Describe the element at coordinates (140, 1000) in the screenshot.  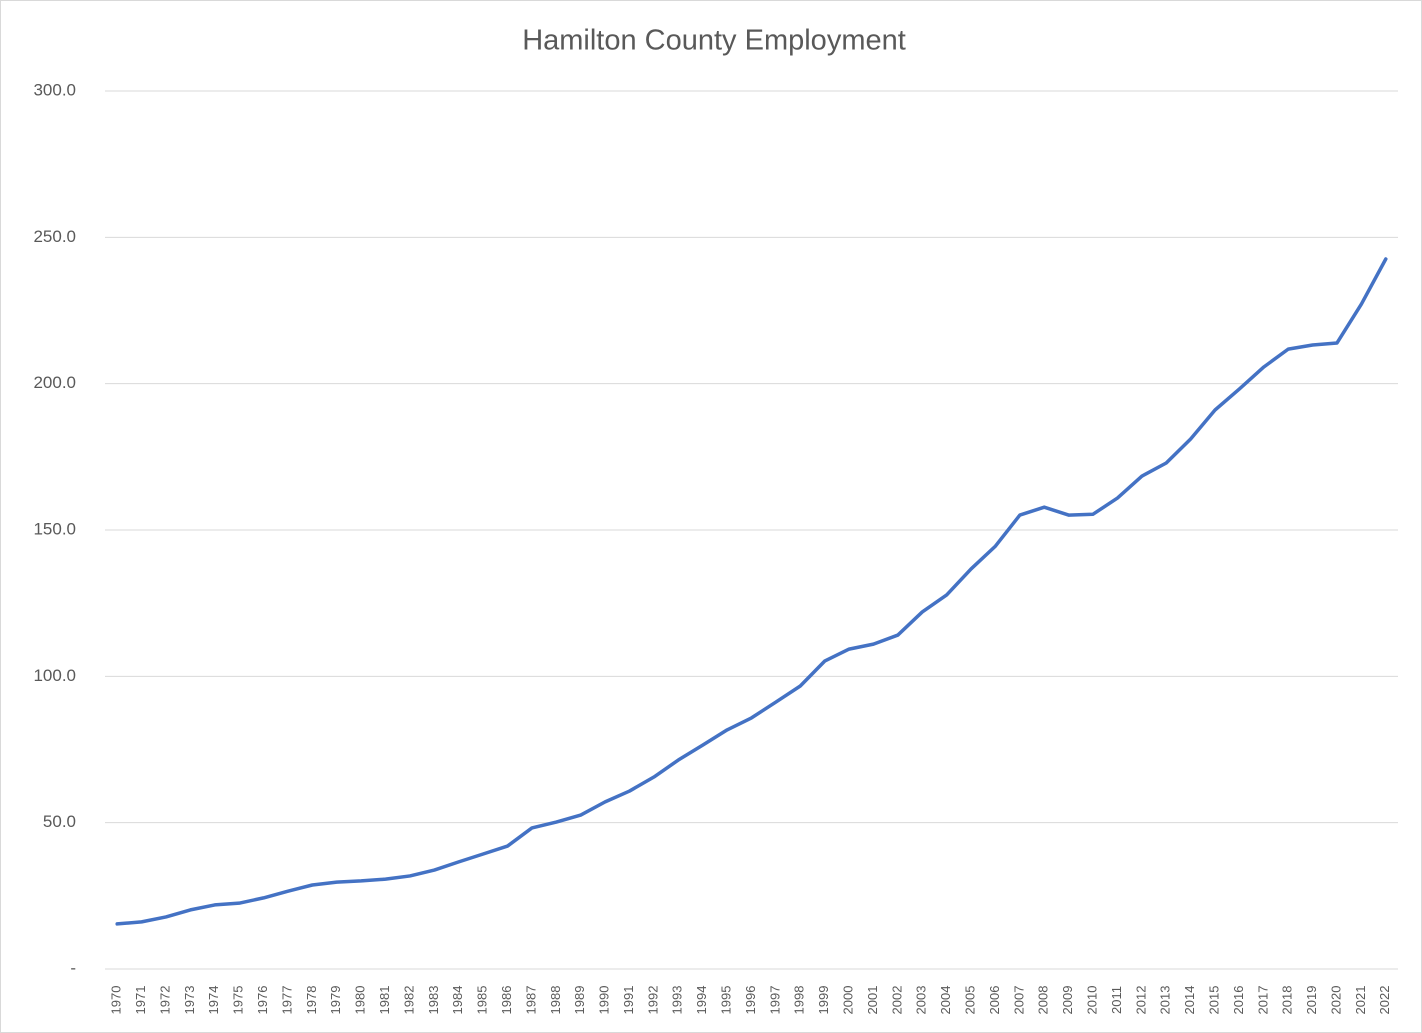
I see `x-tick-label: 1971` at that location.